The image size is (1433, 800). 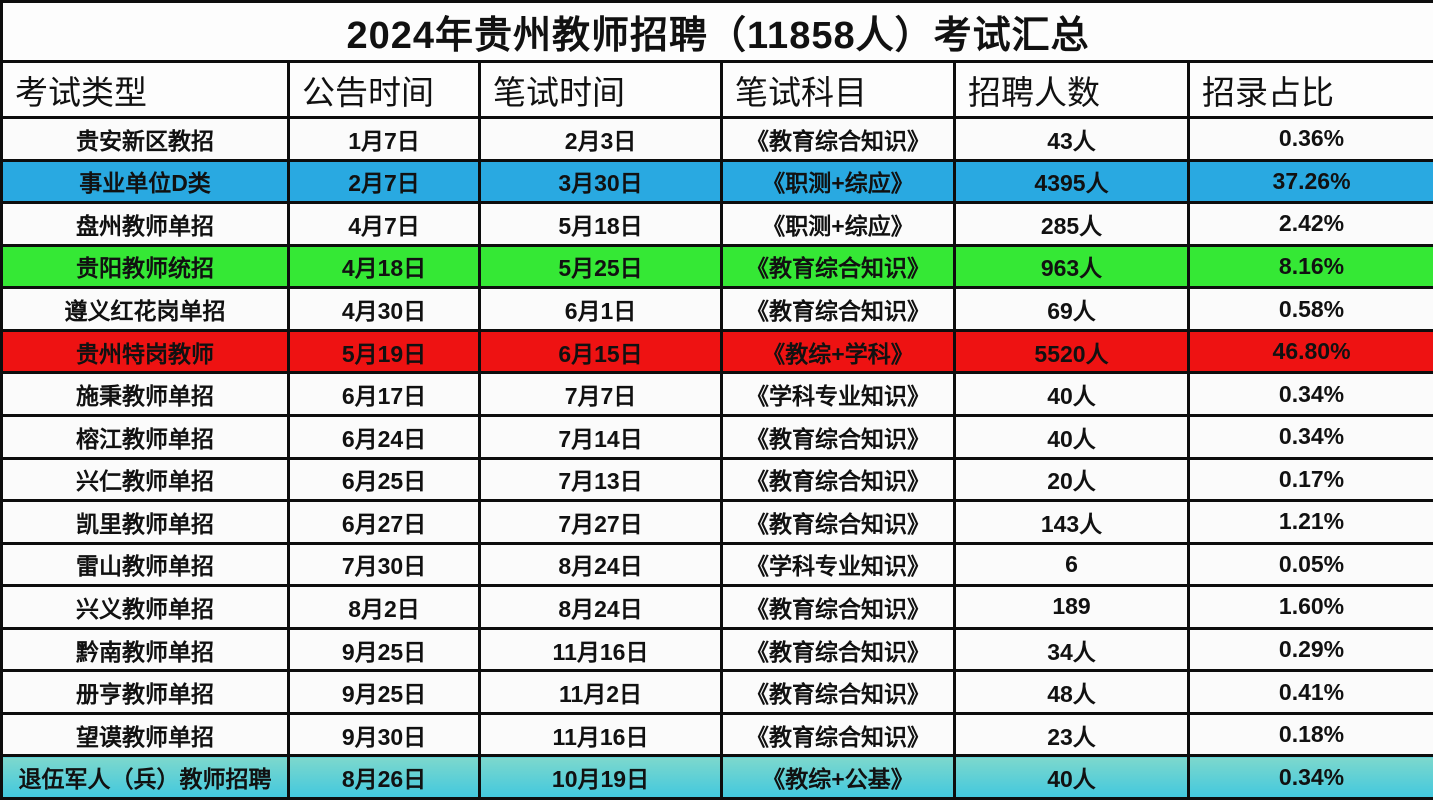 What do you see at coordinates (716, 351) in the screenshot?
I see `table-row: 贵州特岗教师 5月19日 6月15日 《教综+学科》 5520人 46.80%` at bounding box center [716, 351].